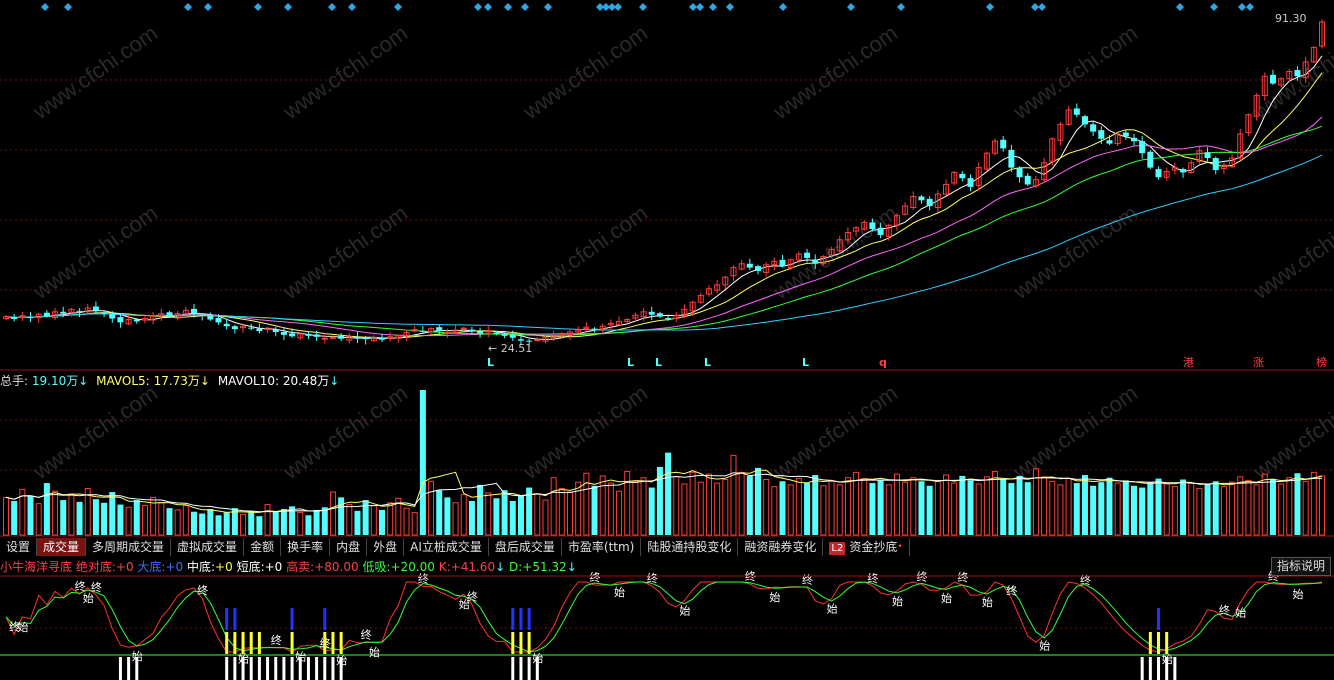  What do you see at coordinates (664, 491) in the screenshot?
I see `volume-ma-lines` at bounding box center [664, 491].